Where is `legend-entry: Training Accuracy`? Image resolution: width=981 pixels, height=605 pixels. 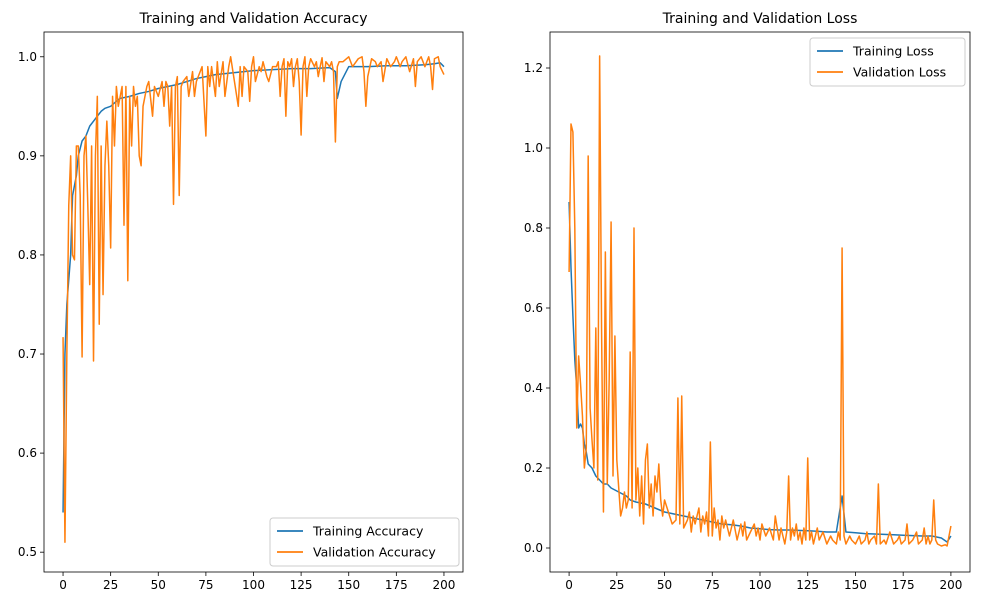
legend-entry: Training Accuracy is located at coordinates (368, 531).